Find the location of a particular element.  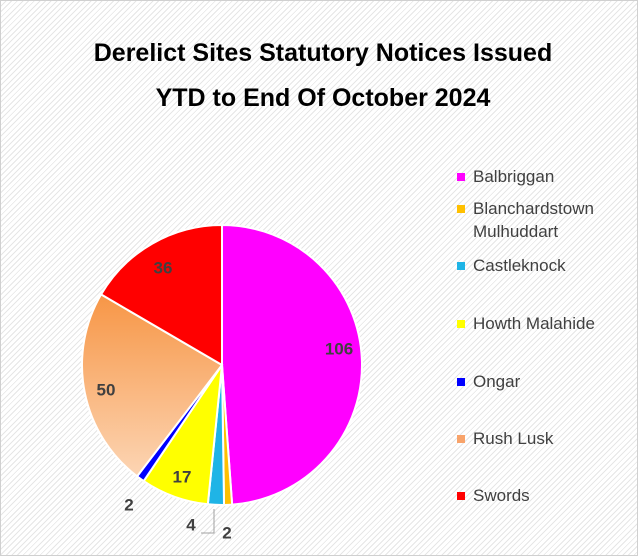

legend-label: Ongar is located at coordinates (497, 381).